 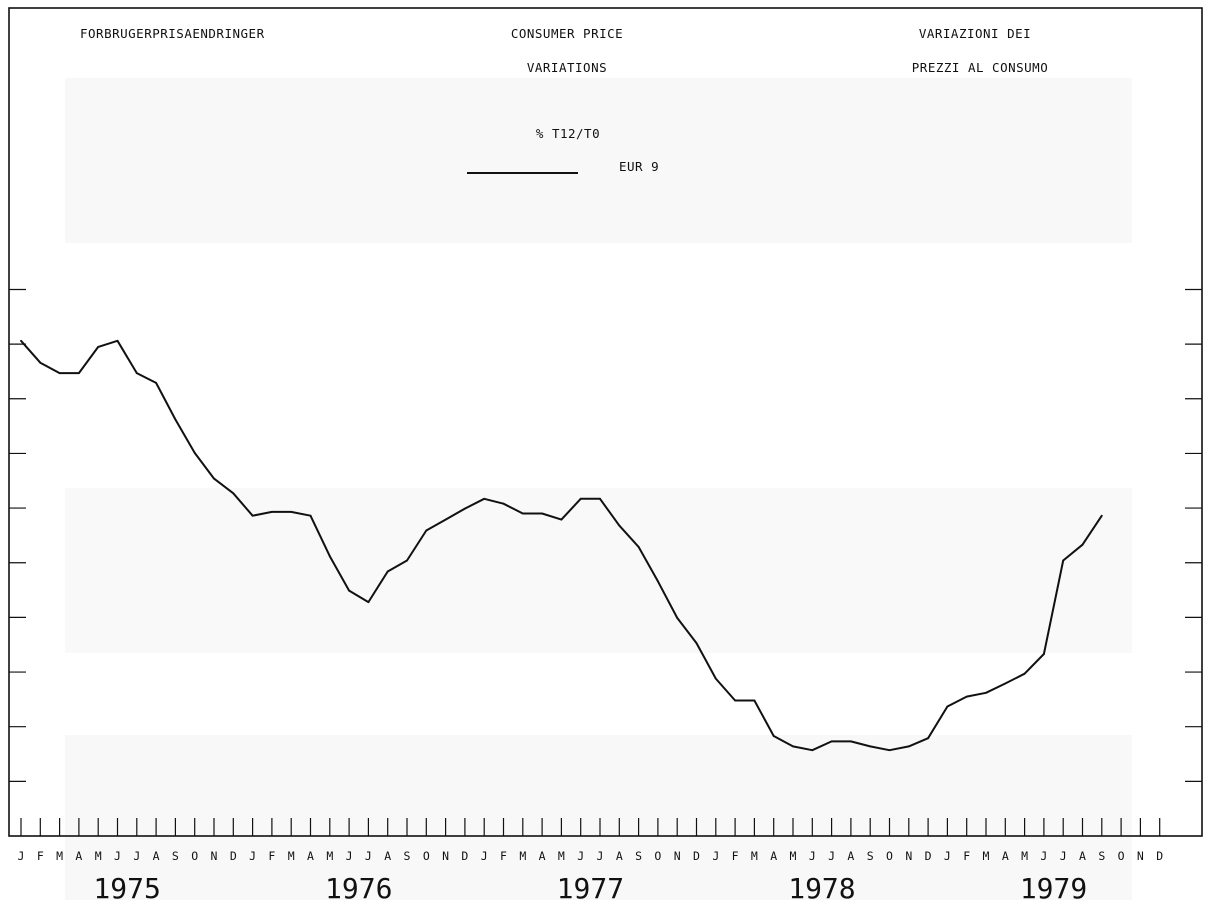 I want to click on month-label-31: A, so click(x=619, y=856).